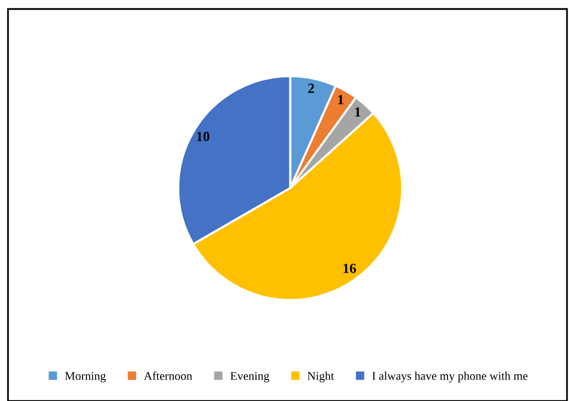 The height and width of the screenshot is (401, 569). I want to click on data-label: 10, so click(203, 137).